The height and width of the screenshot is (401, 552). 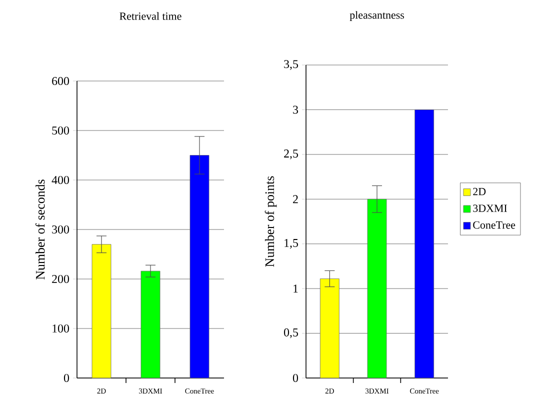 What do you see at coordinates (377, 16) in the screenshot?
I see `chart-title: pleasantness` at bounding box center [377, 16].